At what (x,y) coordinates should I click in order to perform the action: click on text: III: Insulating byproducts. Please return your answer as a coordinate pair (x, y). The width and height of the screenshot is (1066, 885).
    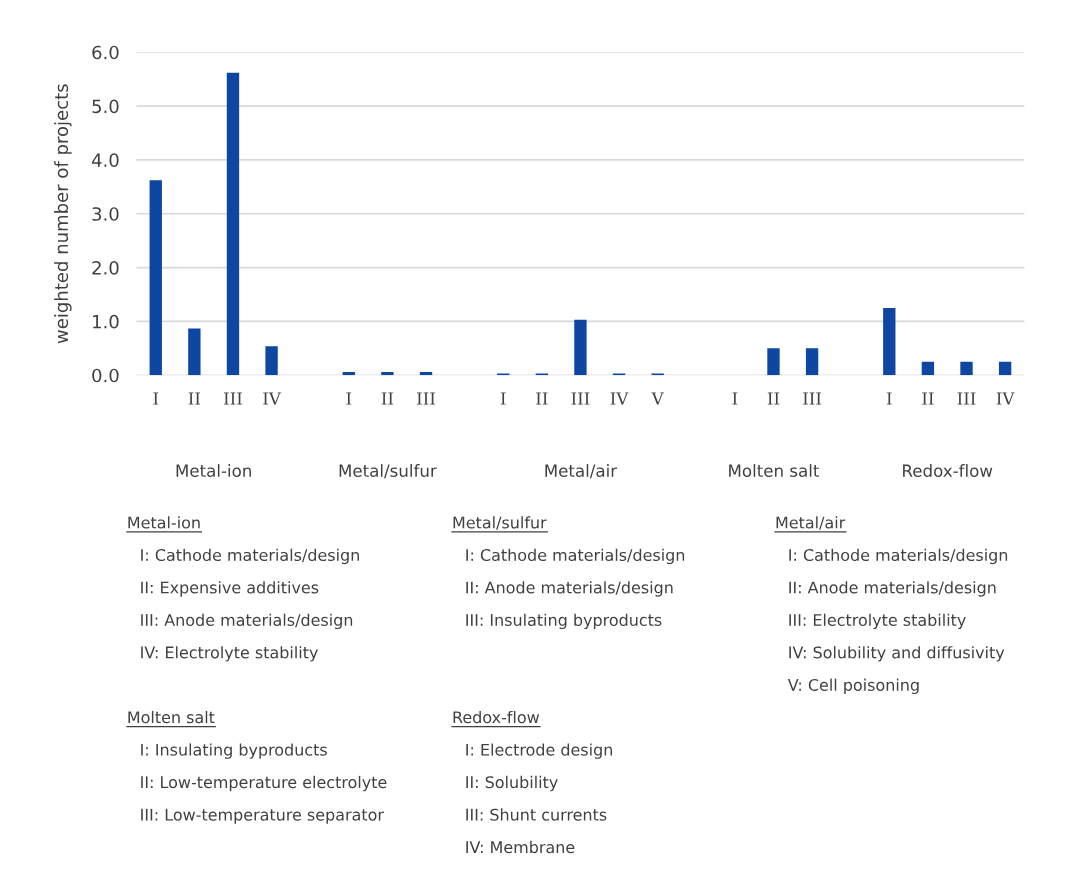
    Looking at the image, I should click on (564, 621).